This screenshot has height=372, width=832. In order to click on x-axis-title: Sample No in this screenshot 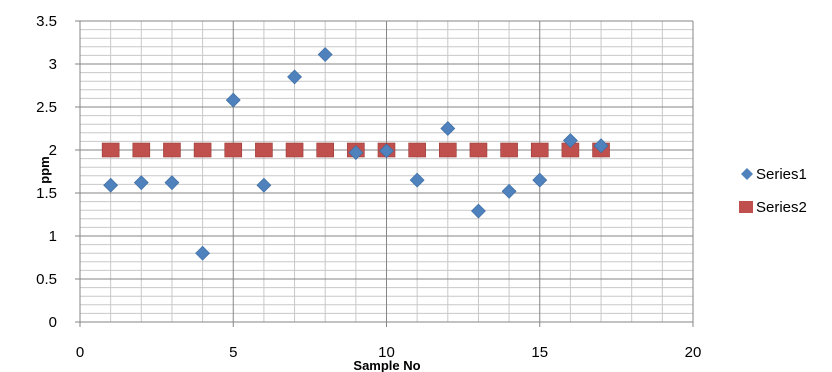, I will do `click(386, 365)`.